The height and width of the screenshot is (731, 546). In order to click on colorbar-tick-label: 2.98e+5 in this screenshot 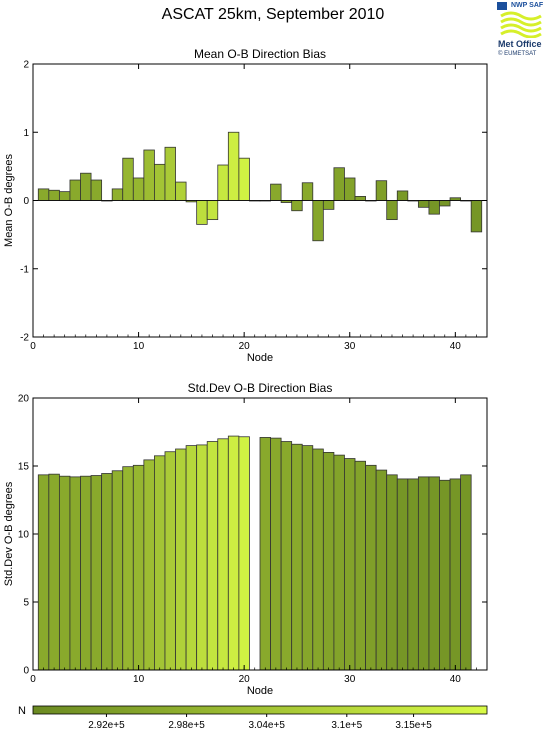, I will do `click(186, 725)`.